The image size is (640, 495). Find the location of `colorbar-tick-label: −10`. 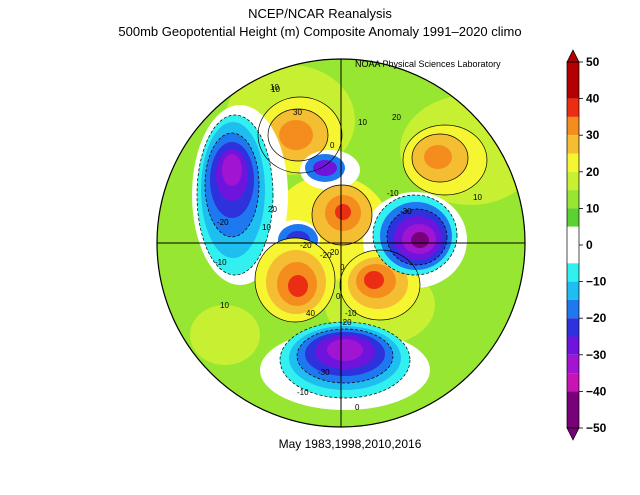

colorbar-tick-label: −10 is located at coordinates (596, 282).